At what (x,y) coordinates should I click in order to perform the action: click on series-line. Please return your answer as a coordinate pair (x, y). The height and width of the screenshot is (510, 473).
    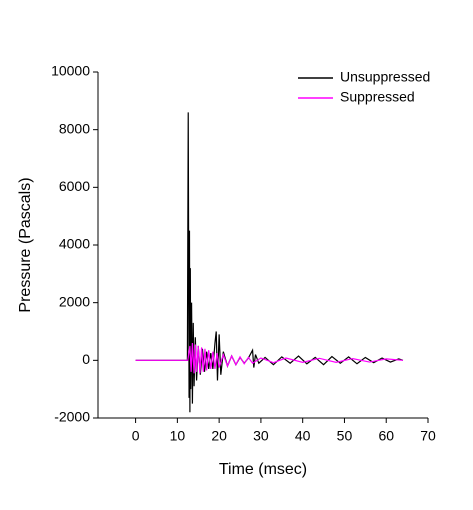
    Looking at the image, I should click on (269, 358).